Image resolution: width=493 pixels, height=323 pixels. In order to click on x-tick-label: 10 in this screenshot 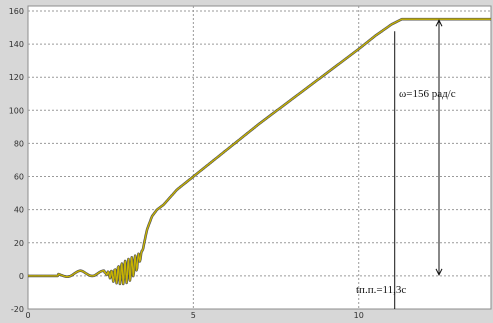, I will do `click(359, 315)`.